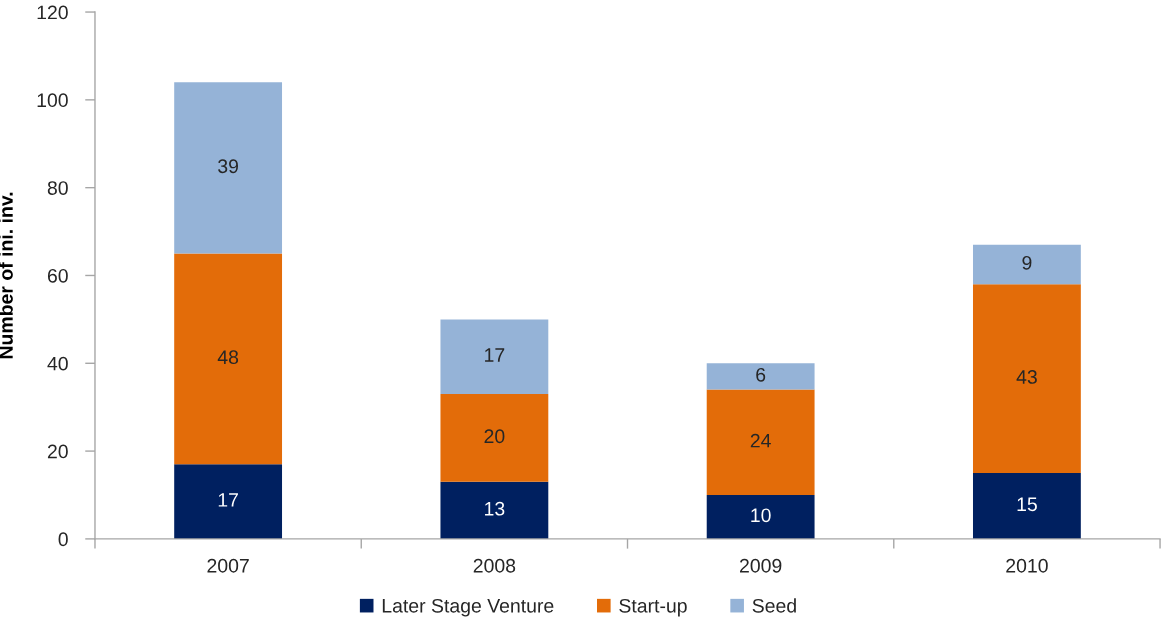  I want to click on data-label: 6, so click(761, 374).